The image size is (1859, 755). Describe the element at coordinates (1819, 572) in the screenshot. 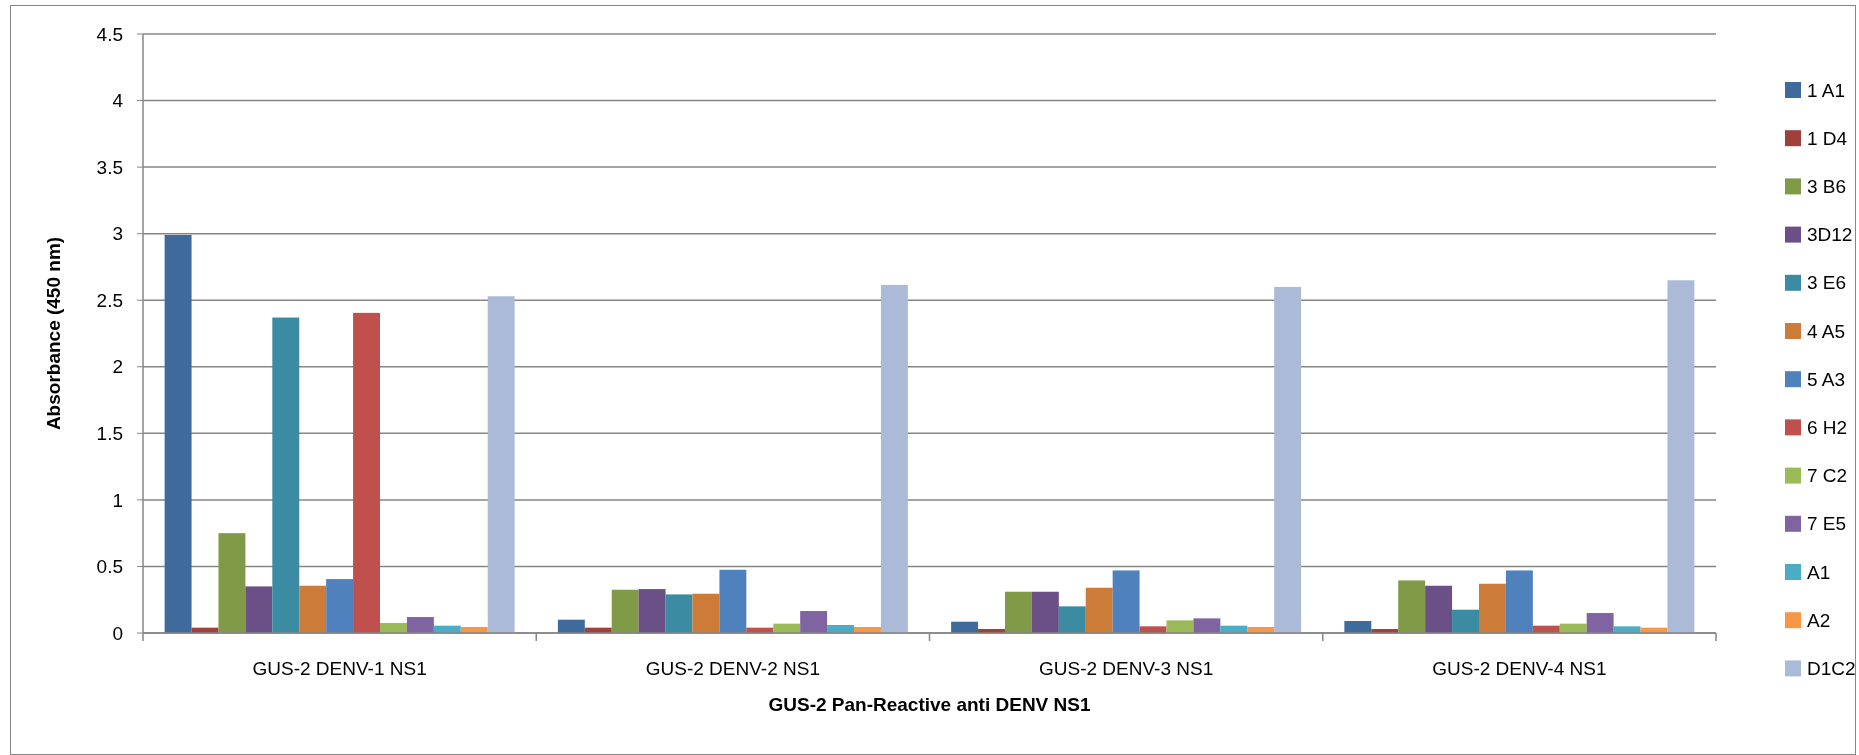

I see `legend-label: A1` at that location.